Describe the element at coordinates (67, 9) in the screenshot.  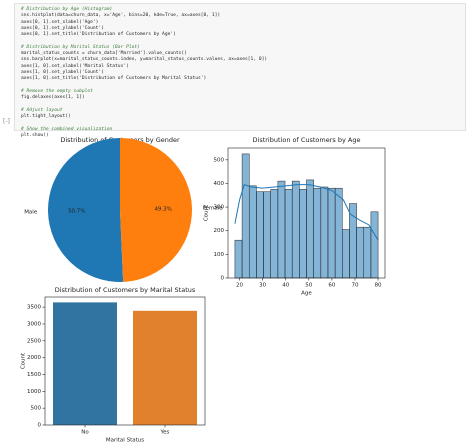
I see `code-comment: # Distribution by Age (Histogram)` at that location.